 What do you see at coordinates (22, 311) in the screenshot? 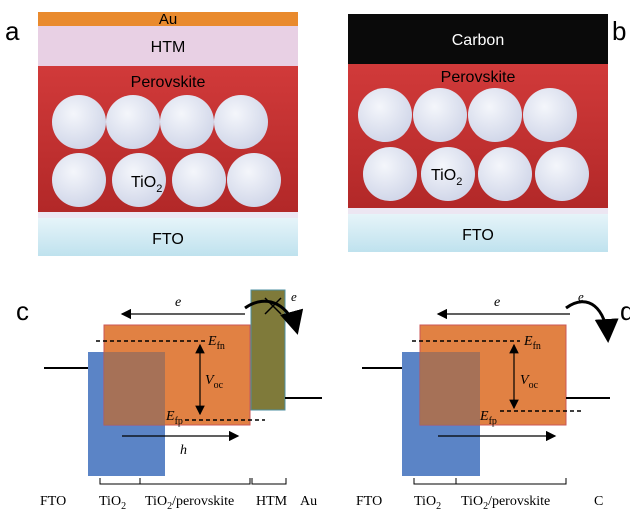
I see `panel-c-letter: c` at bounding box center [22, 311].